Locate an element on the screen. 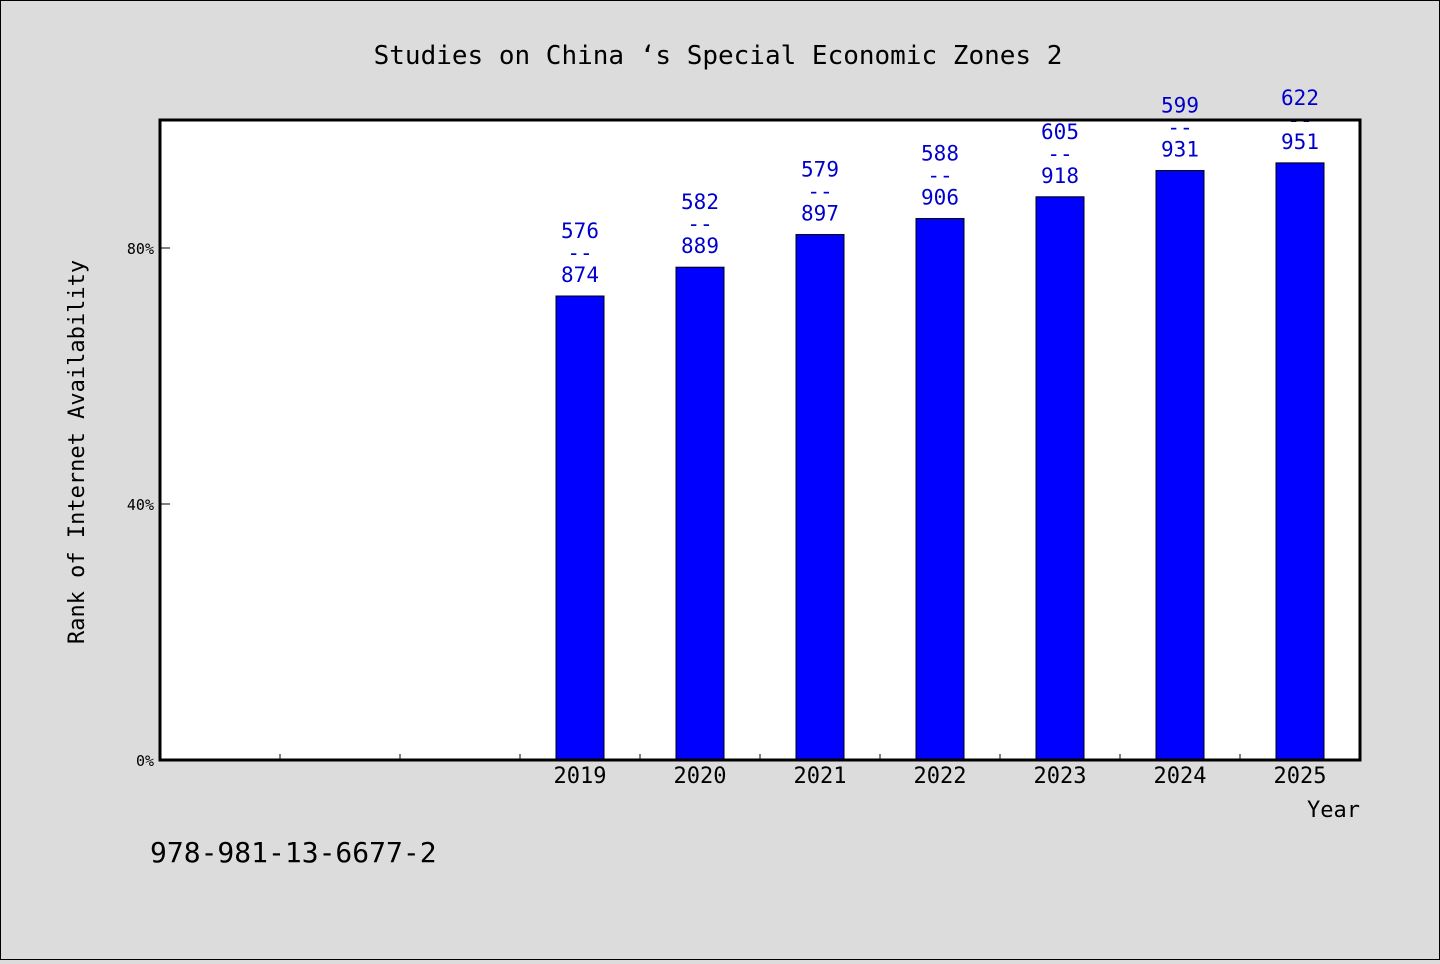  bar-2021 is located at coordinates (820, 497).